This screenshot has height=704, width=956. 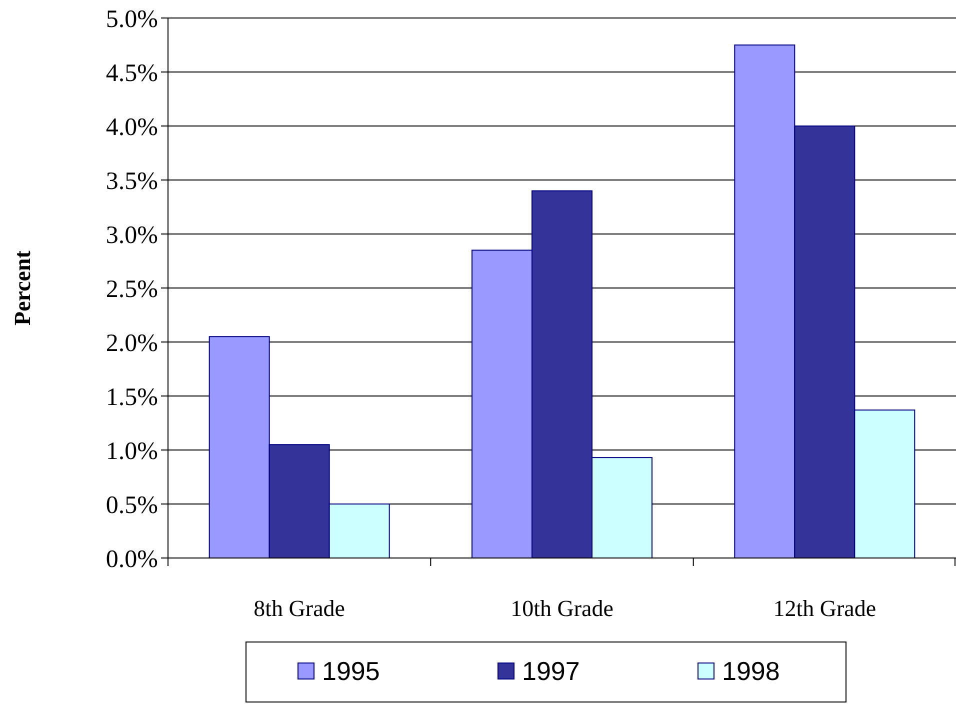 I want to click on y-tick-label: 2.0%, so click(x=132, y=343).